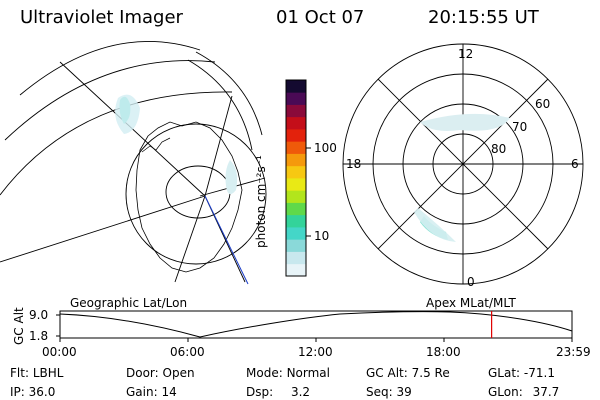  Describe the element at coordinates (17, 392) in the screenshot. I see `ip-label: IP:` at that location.